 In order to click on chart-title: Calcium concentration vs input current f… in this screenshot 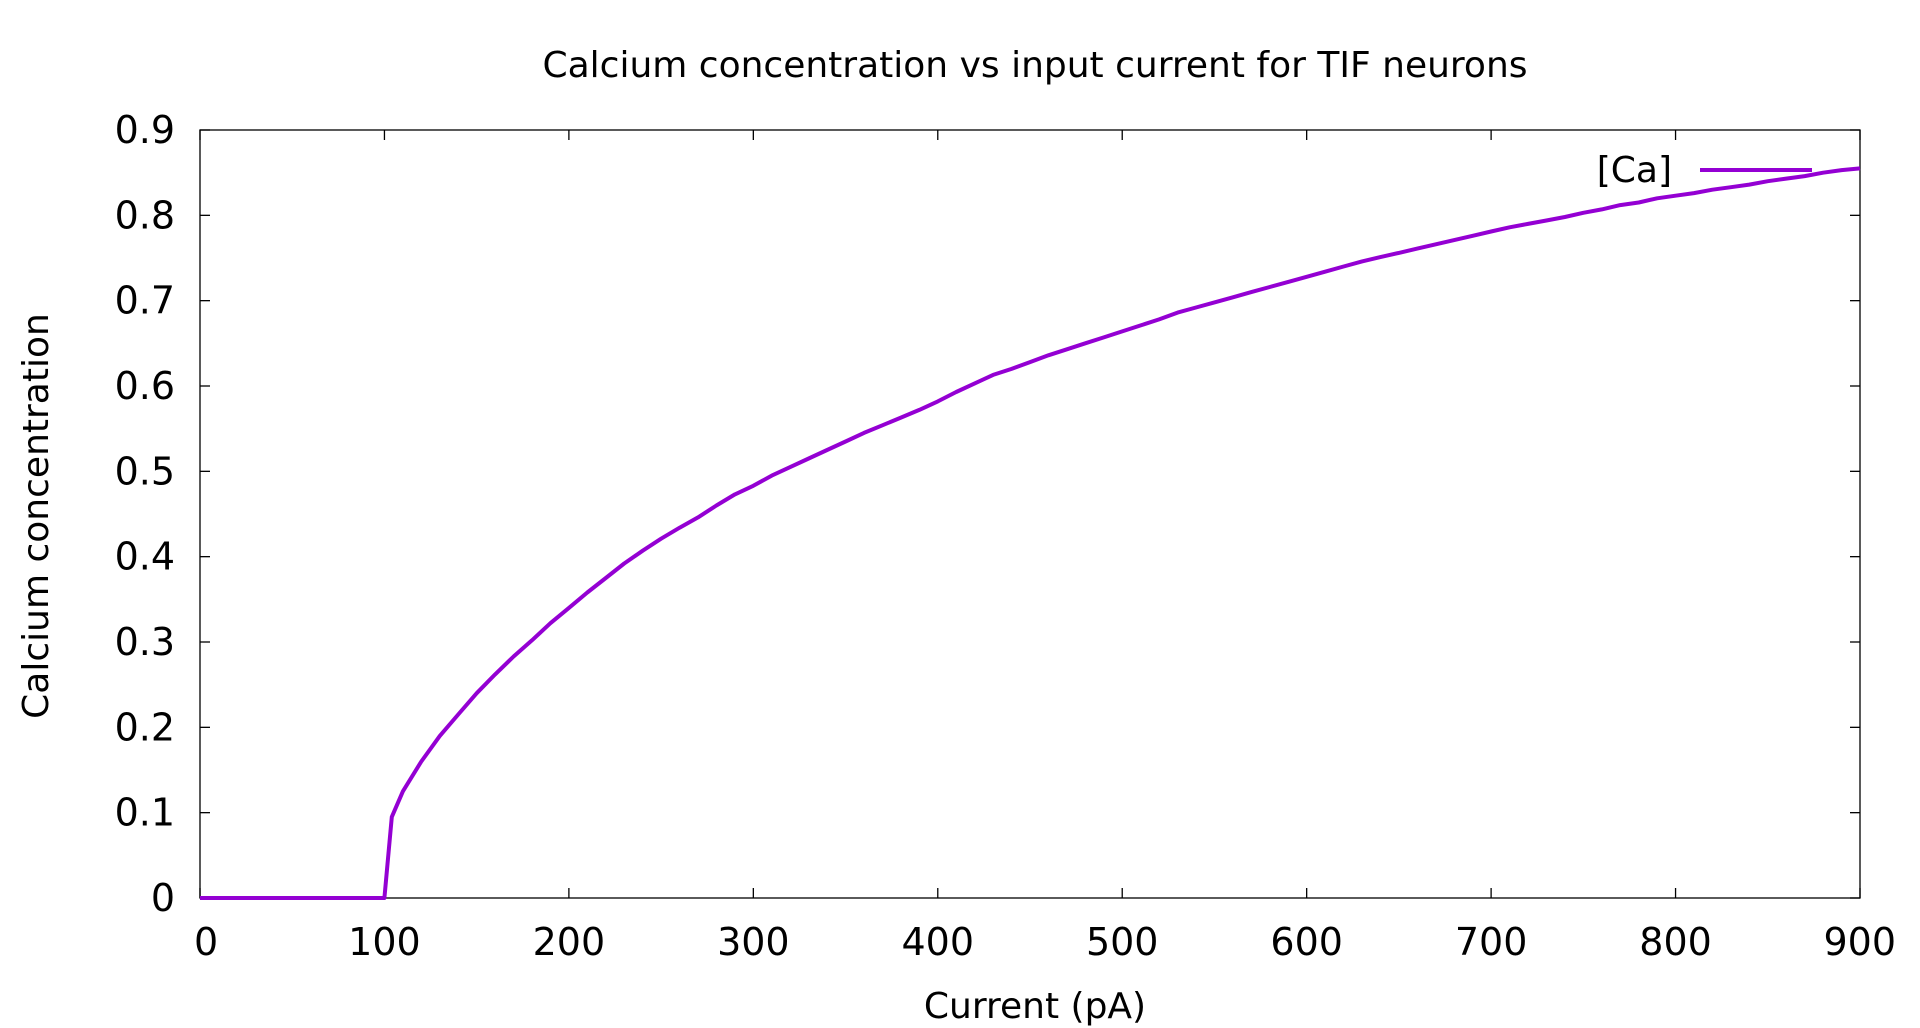, I will do `click(1034, 65)`.